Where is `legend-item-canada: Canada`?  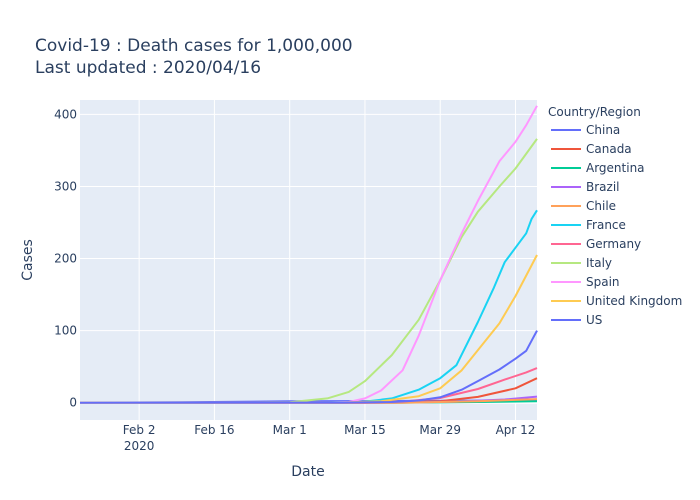
legend-item-canada: Canada is located at coordinates (609, 149).